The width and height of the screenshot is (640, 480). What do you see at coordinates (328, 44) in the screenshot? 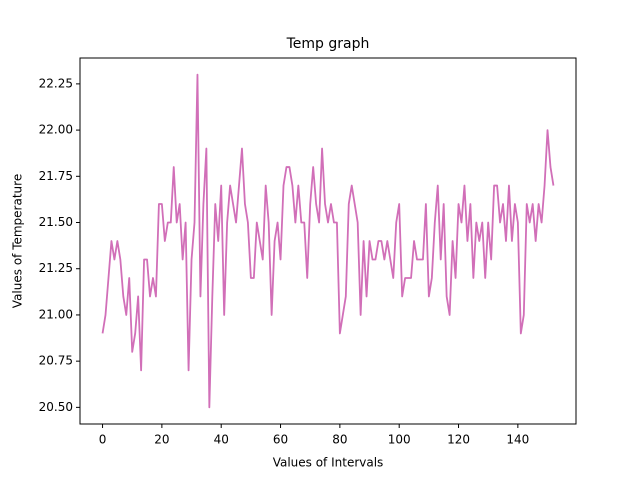
I see `chart-title: Temp graph` at bounding box center [328, 44].